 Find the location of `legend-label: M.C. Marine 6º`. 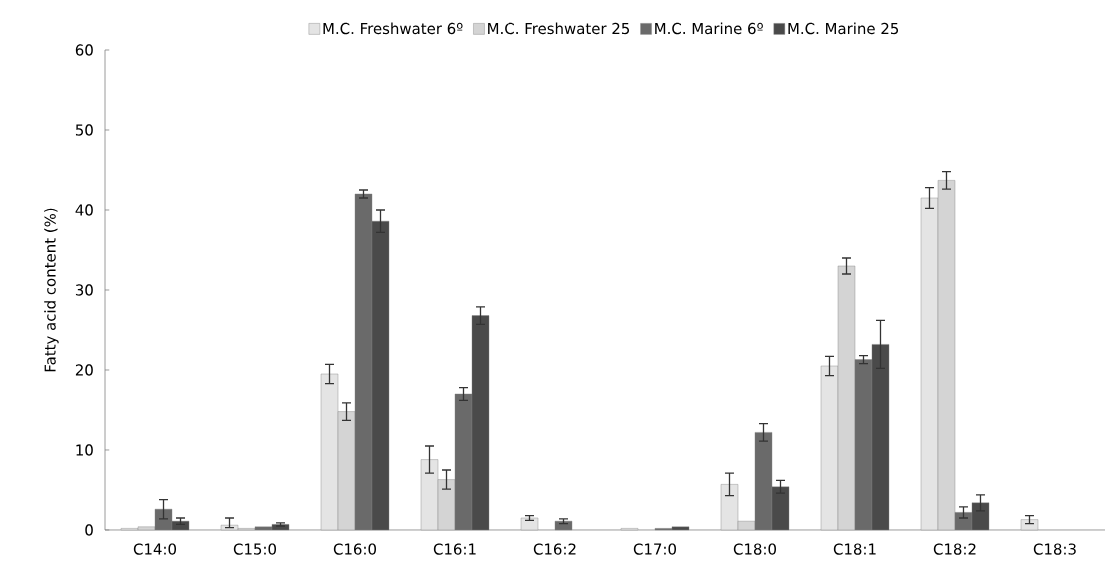

legend-label: M.C. Marine 6º is located at coordinates (709, 28).